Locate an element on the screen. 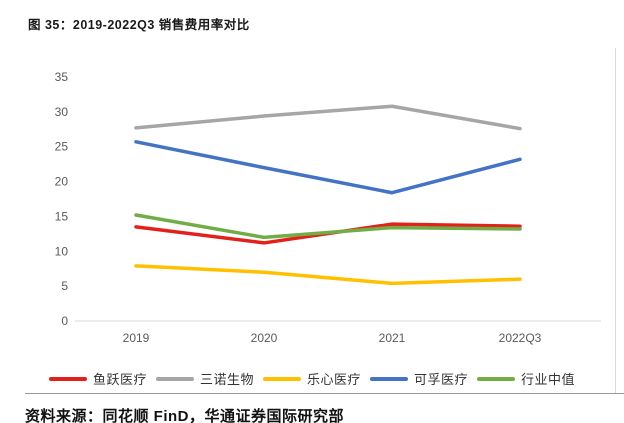 Image resolution: width=624 pixels, height=423 pixels. legend-label: 鱼跃医疗 is located at coordinates (119, 379).